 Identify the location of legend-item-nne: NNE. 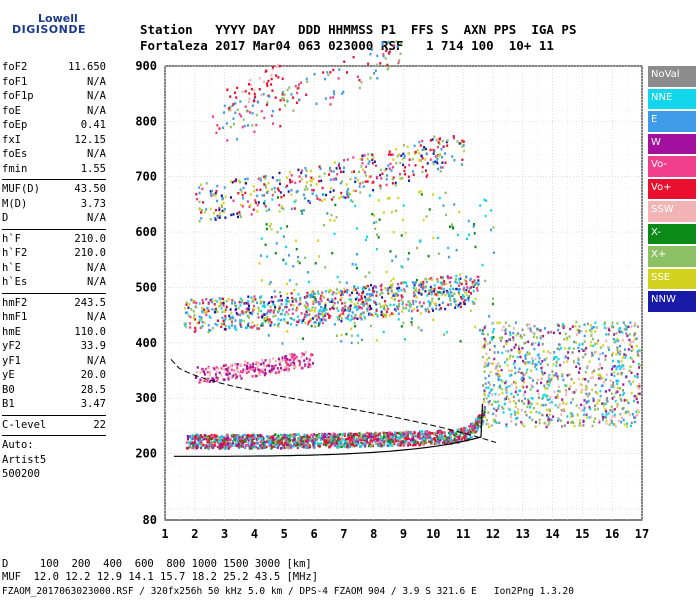
(672, 99).